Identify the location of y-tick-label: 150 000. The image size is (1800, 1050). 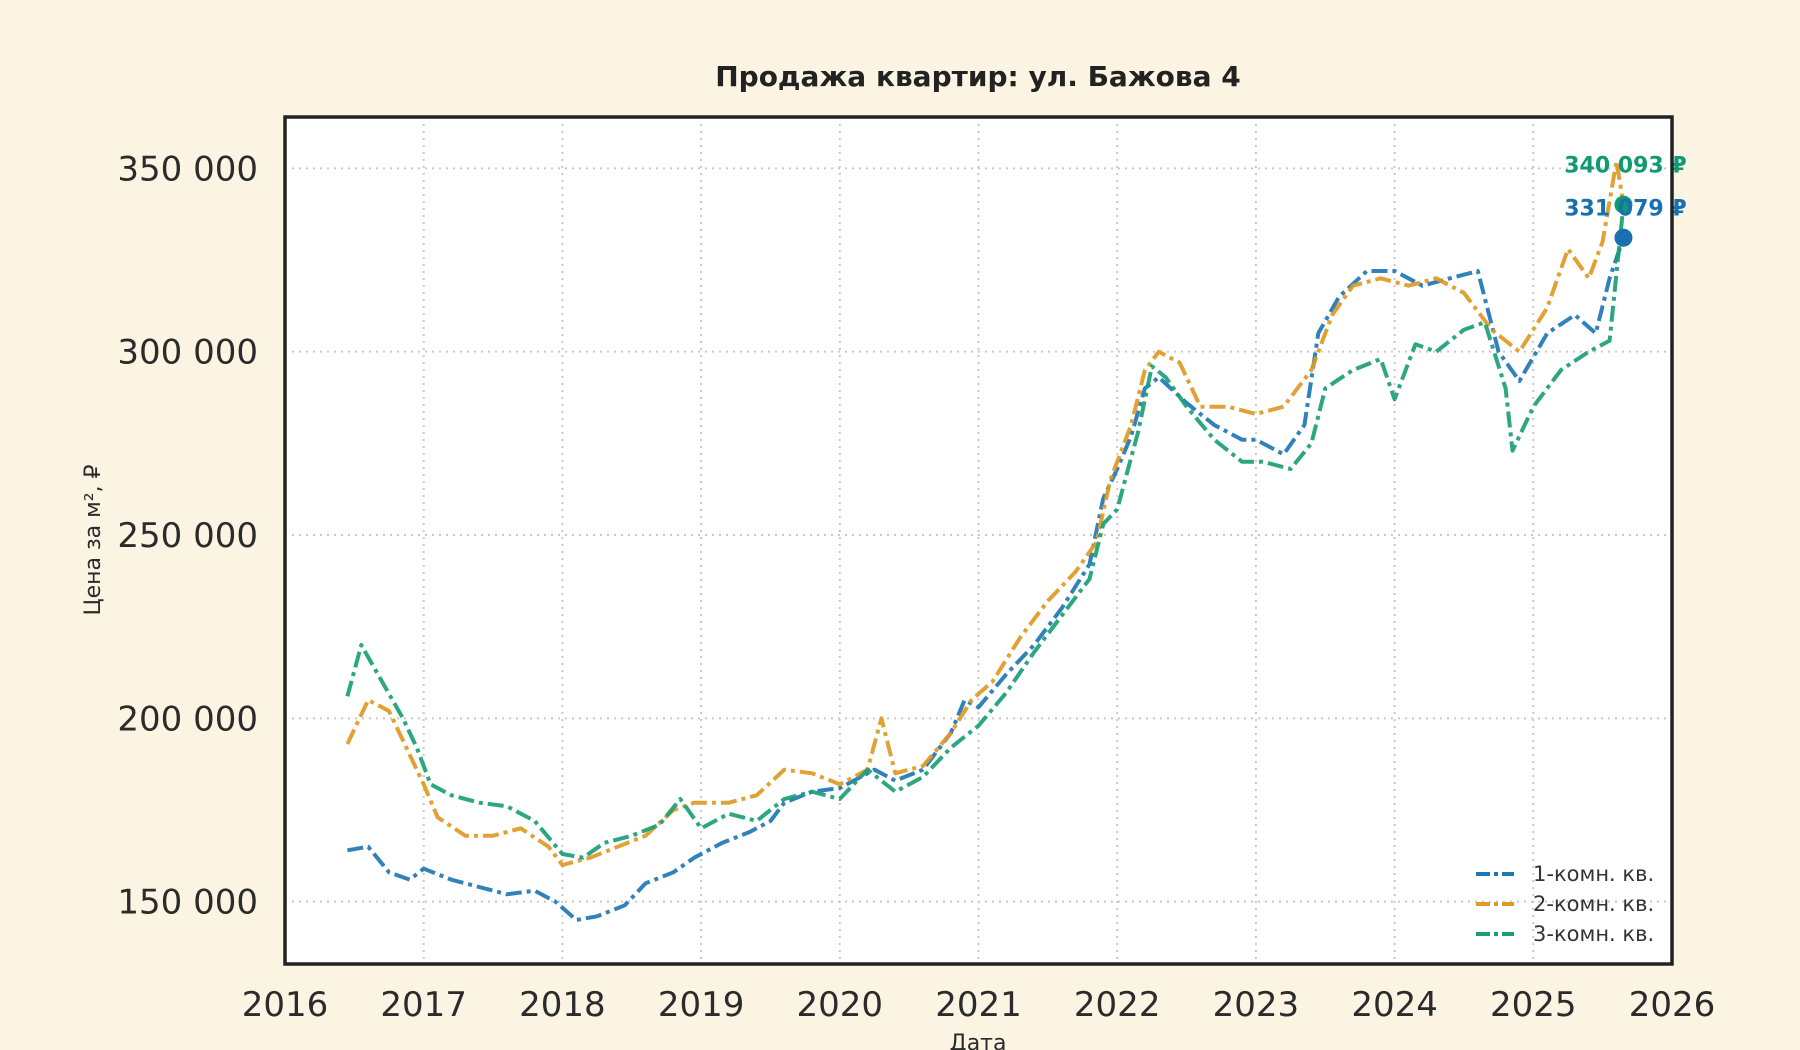
(187, 903).